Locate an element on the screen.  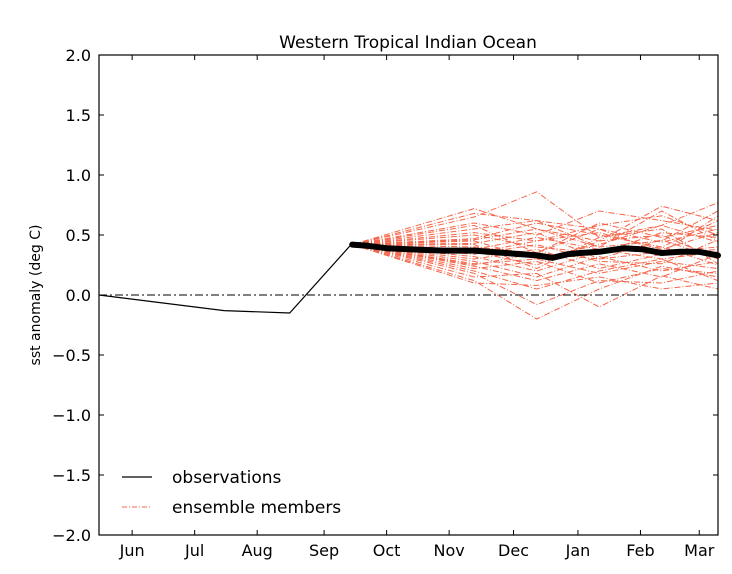
x-tick-label-1: Jul is located at coordinates (194, 550).